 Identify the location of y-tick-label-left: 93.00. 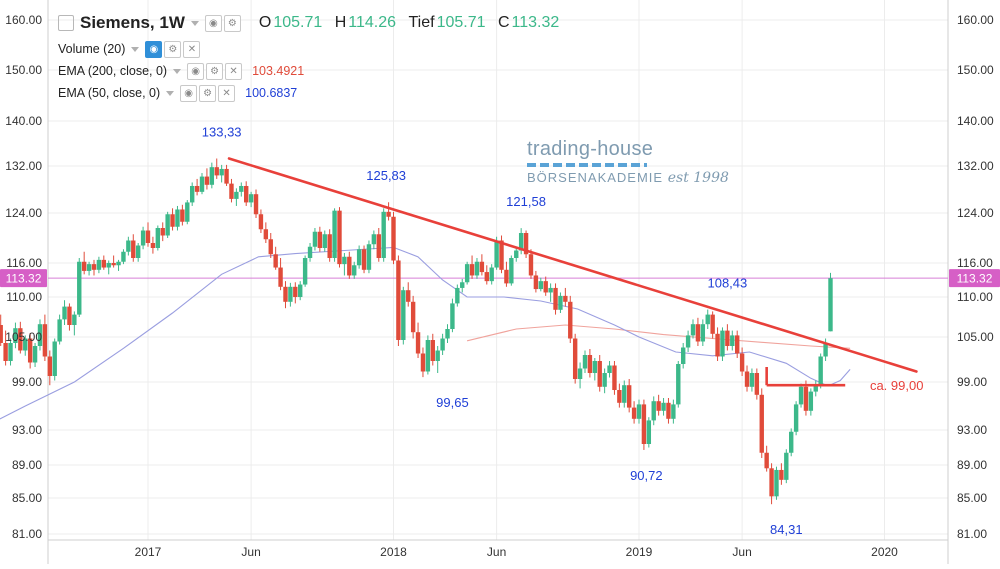
(27, 430).